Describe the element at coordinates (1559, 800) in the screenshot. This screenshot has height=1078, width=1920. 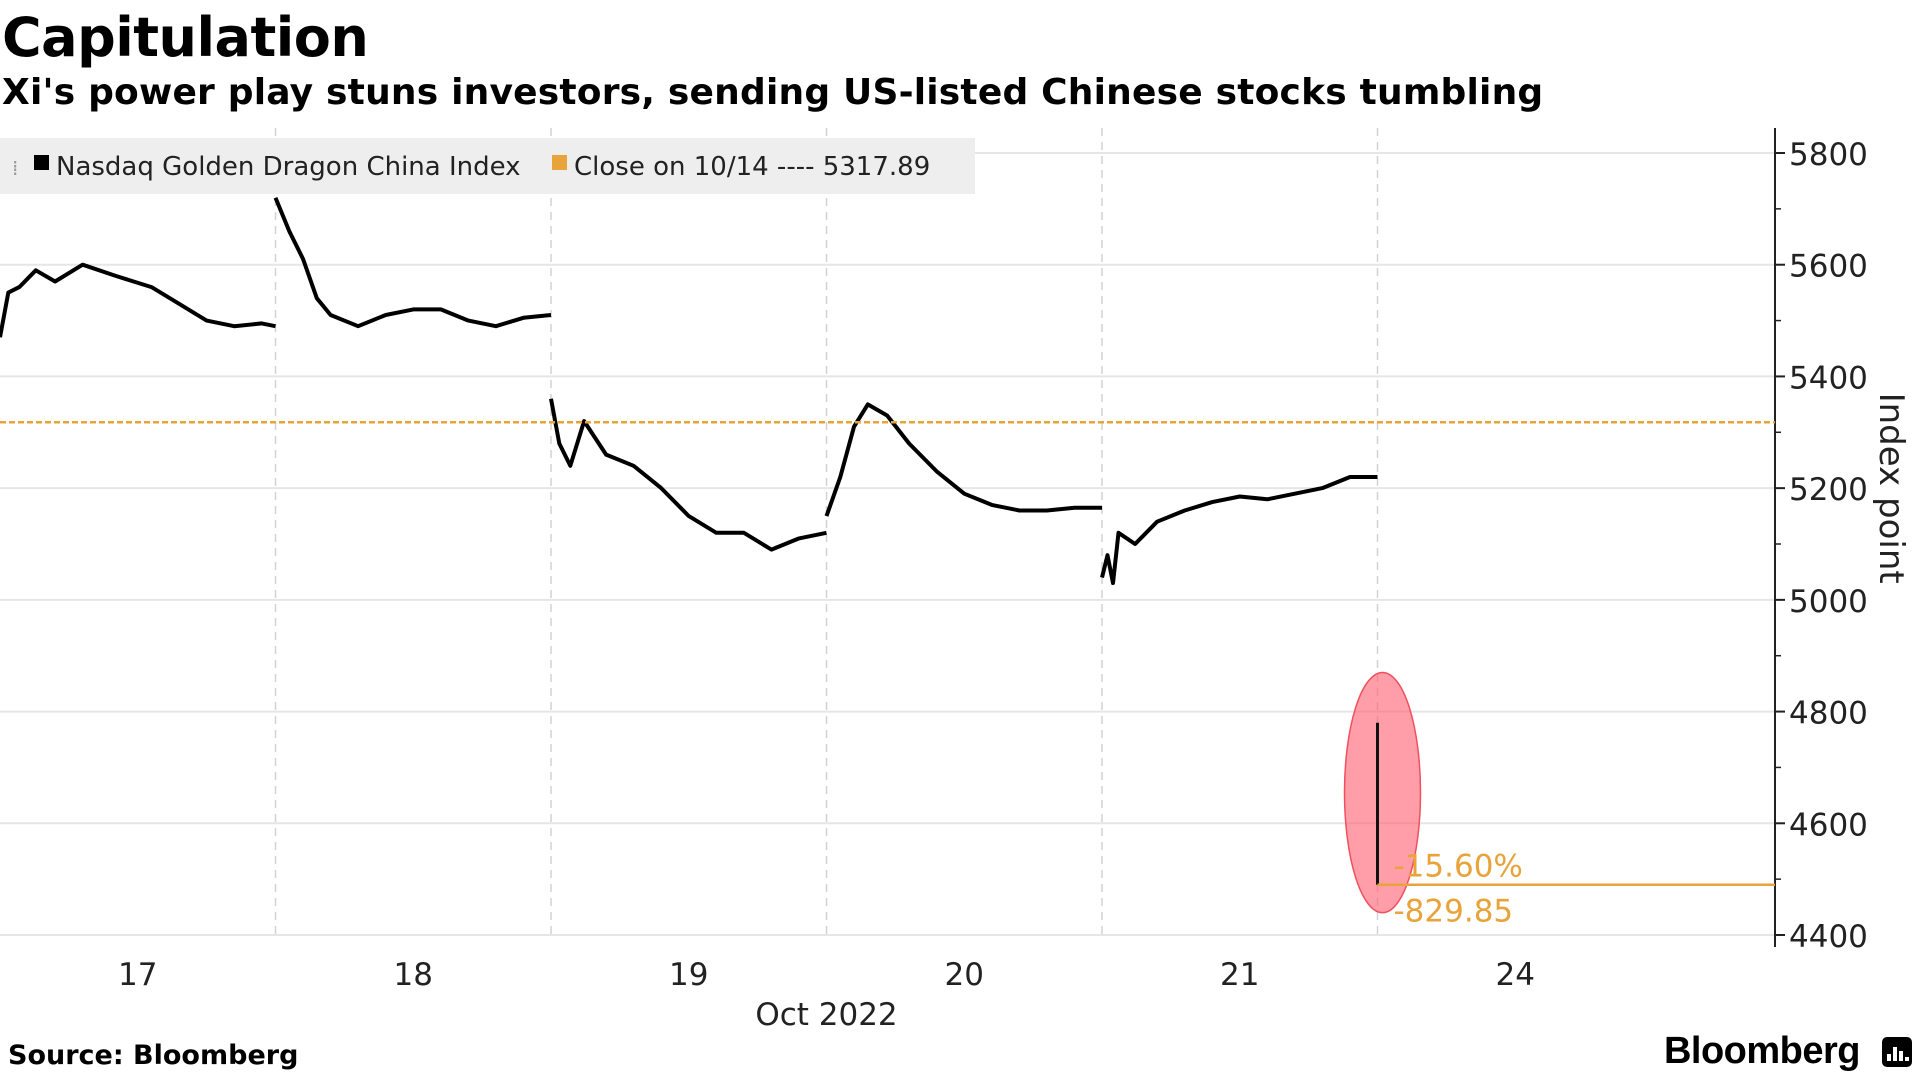
I see `drop-highlight: -15.60% -829.85` at that location.